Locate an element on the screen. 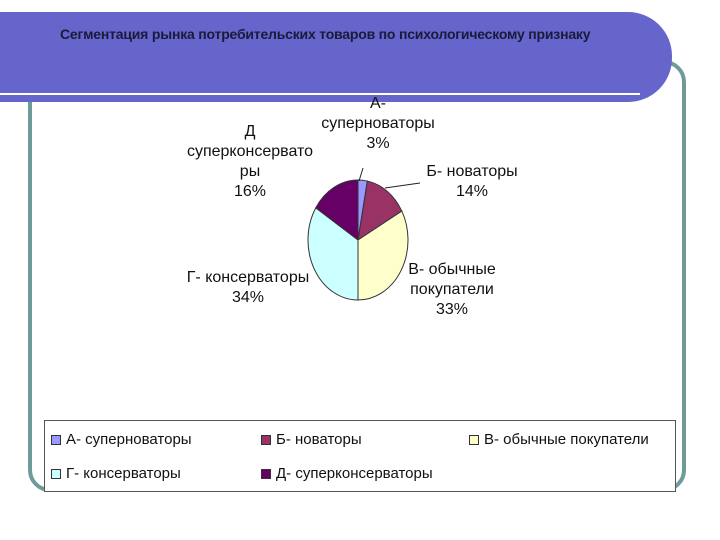 This screenshot has width=720, height=540. legend-swatch-b is located at coordinates (266, 439).